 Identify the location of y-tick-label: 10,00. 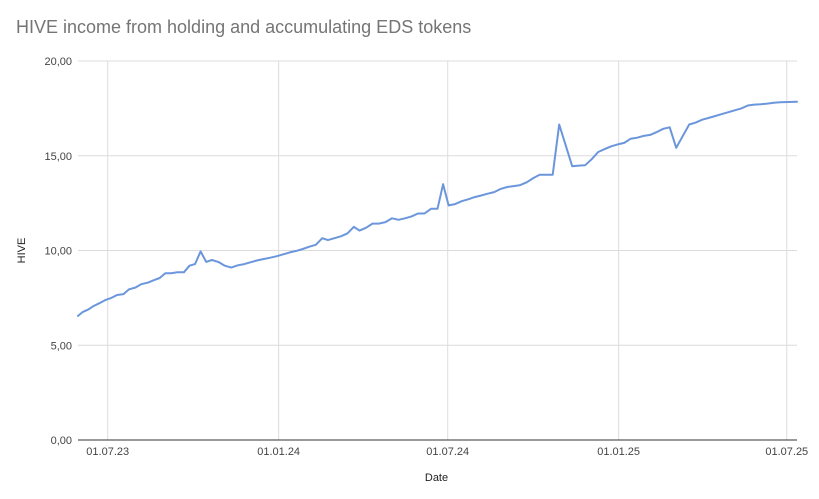
(58, 252).